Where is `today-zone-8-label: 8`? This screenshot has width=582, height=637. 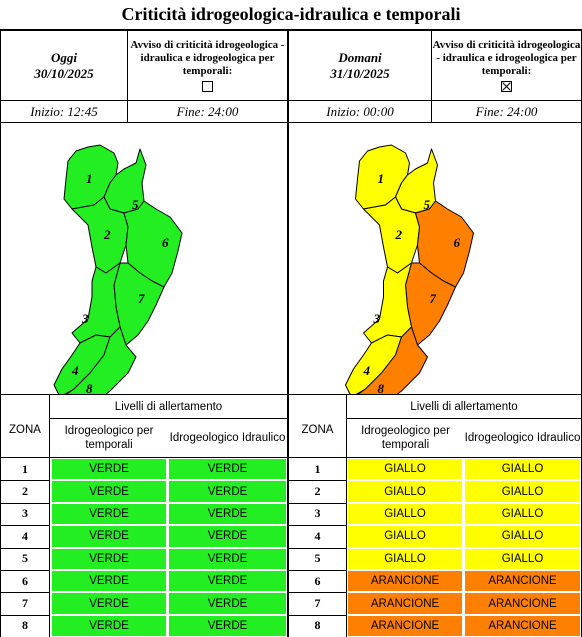
today-zone-8-label: 8 is located at coordinates (25, 625).